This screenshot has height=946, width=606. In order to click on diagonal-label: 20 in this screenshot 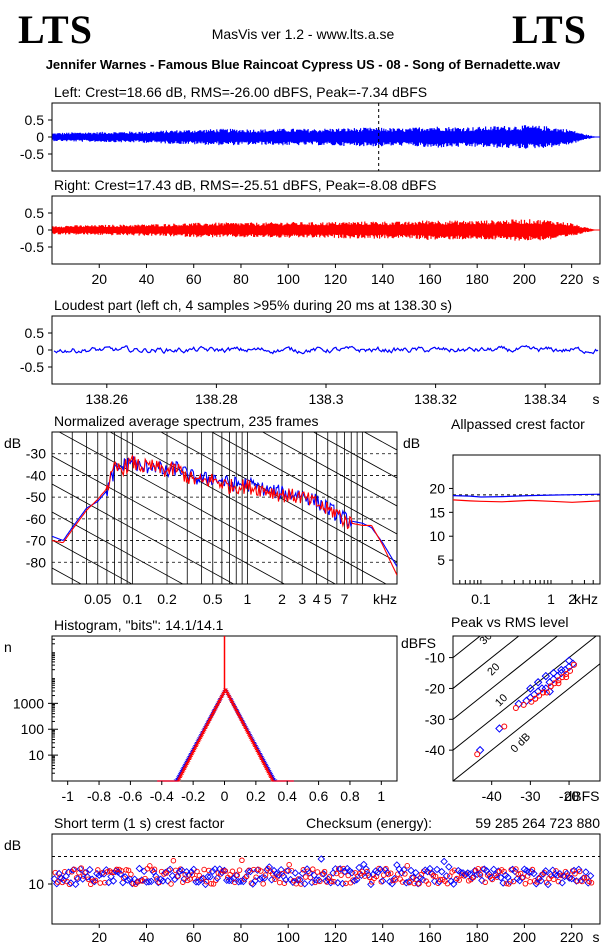, I will do `click(493, 669)`.